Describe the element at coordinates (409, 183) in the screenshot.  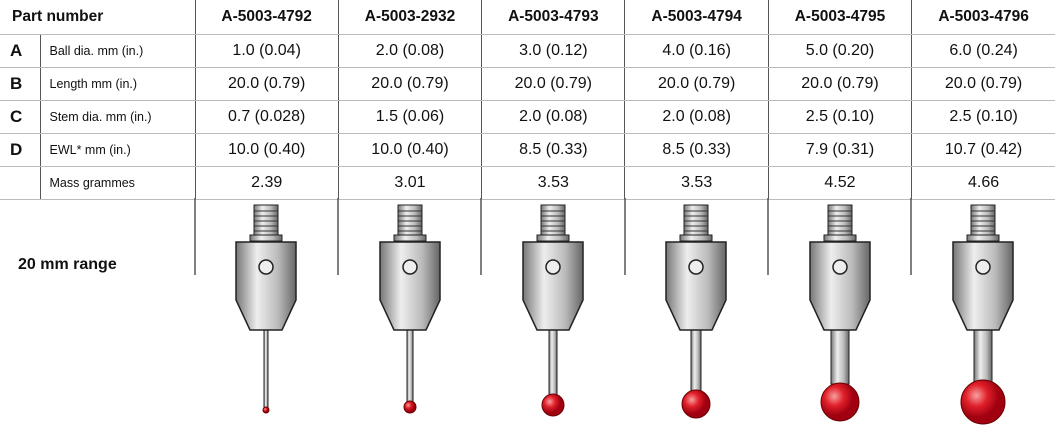
I see `cell-value: 3.01` at that location.